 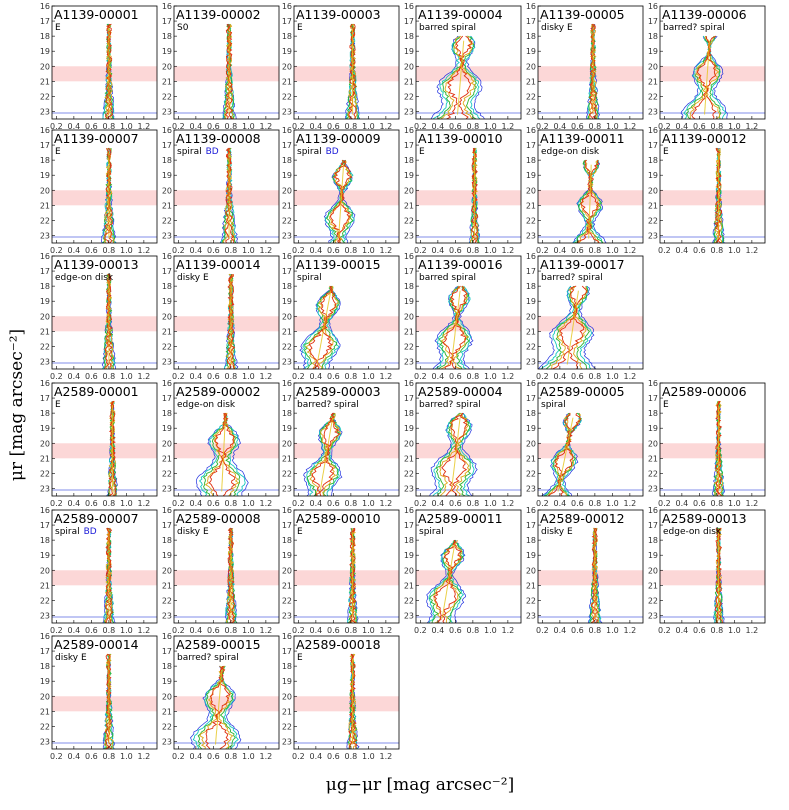 What do you see at coordinates (218, 644) in the screenshot?
I see `panel-title: A2589-00015` at bounding box center [218, 644].